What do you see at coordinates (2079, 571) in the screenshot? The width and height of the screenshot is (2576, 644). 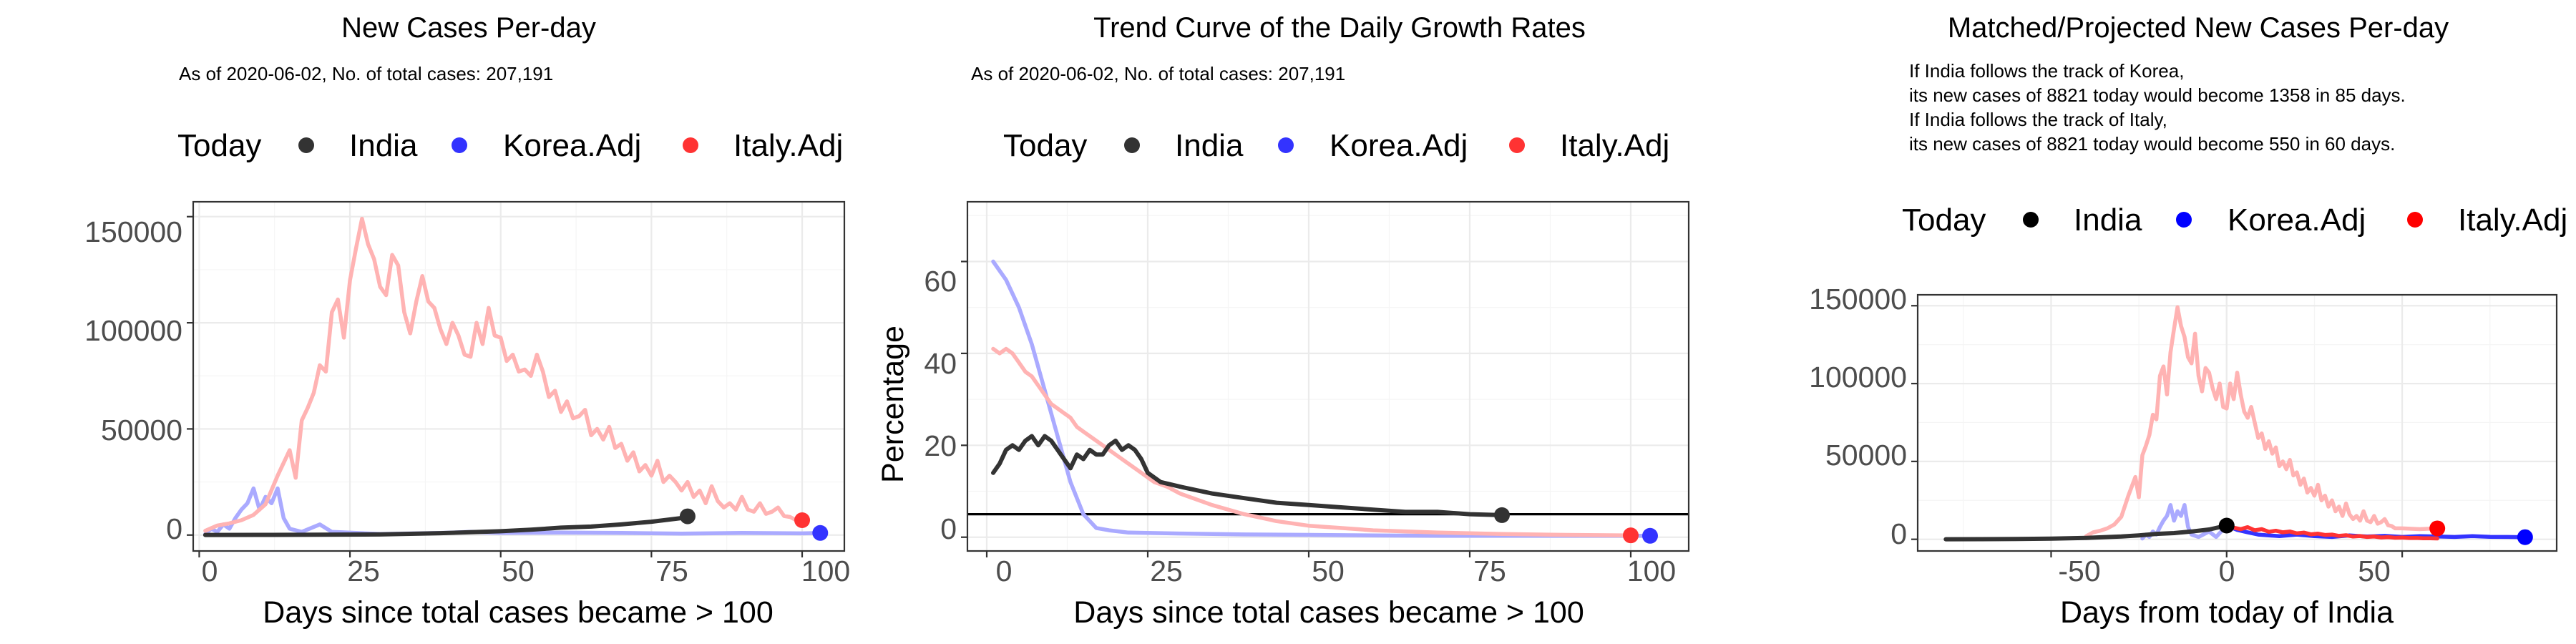 I see `x-tick-label: -50` at bounding box center [2079, 571].